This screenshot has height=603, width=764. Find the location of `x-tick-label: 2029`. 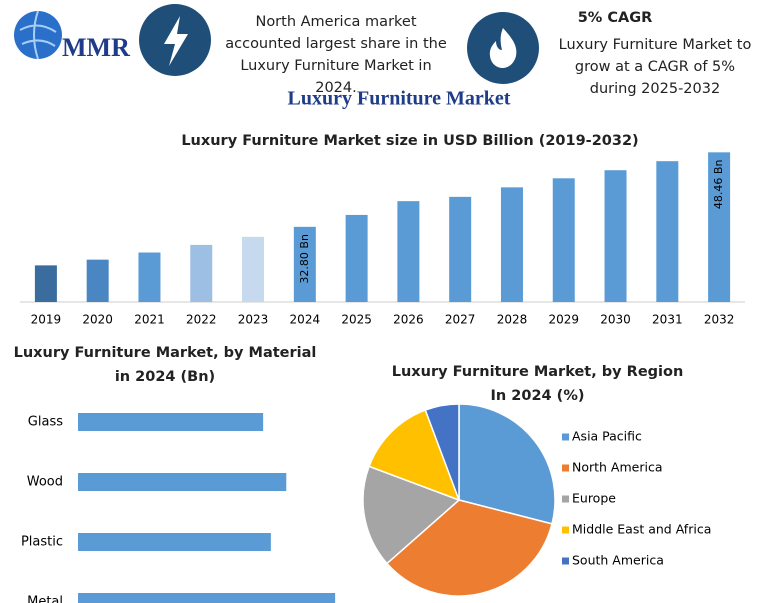

x-tick-label: 2029 is located at coordinates (563, 320).